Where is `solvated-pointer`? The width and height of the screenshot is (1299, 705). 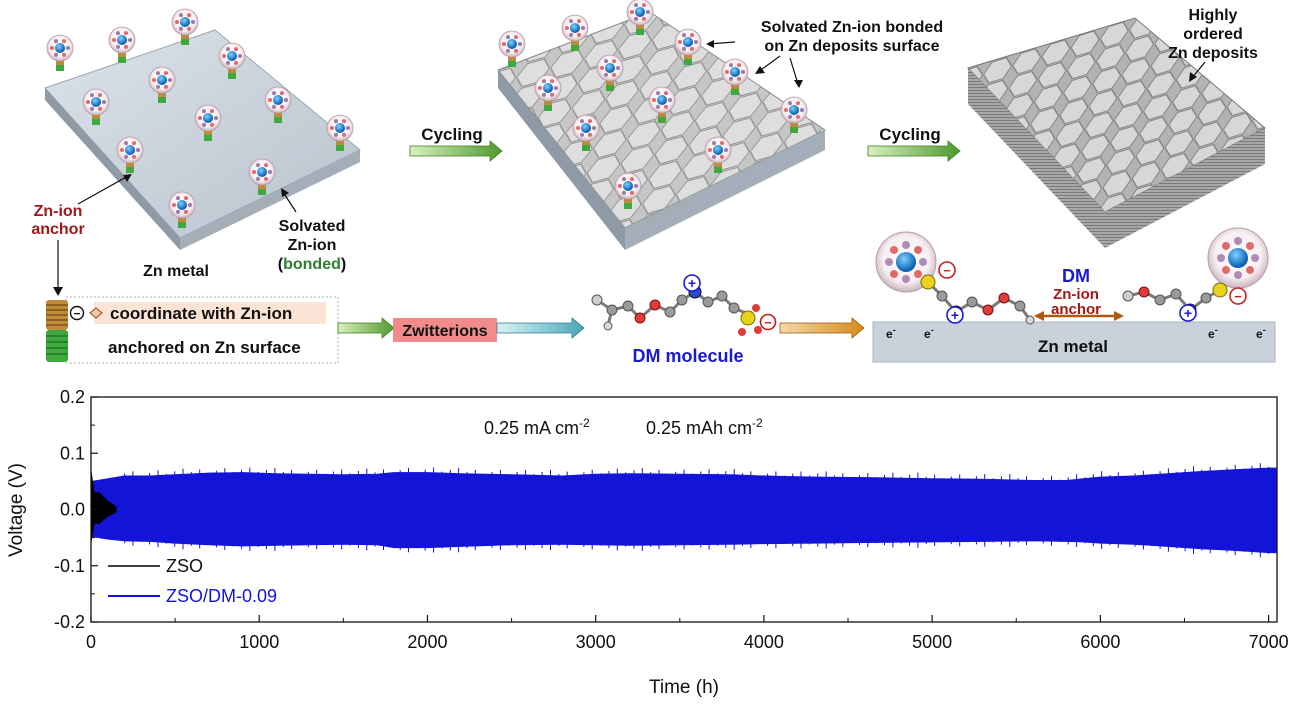
solvated-pointer is located at coordinates (289, 202).